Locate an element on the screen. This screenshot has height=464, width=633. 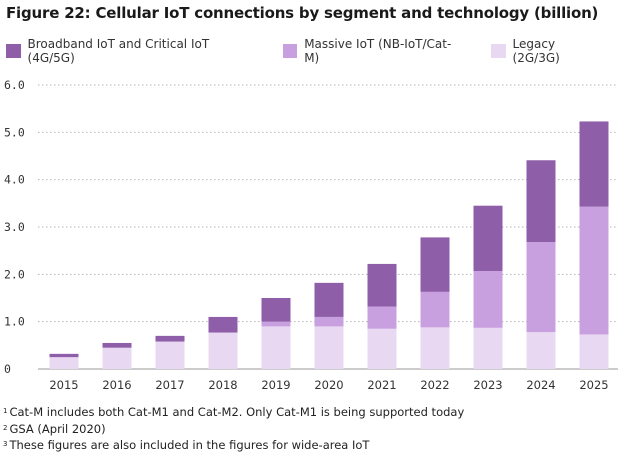
legend-item-massive: Massive IoT (NB-IoT/Cat-M) is located at coordinates (371, 51).